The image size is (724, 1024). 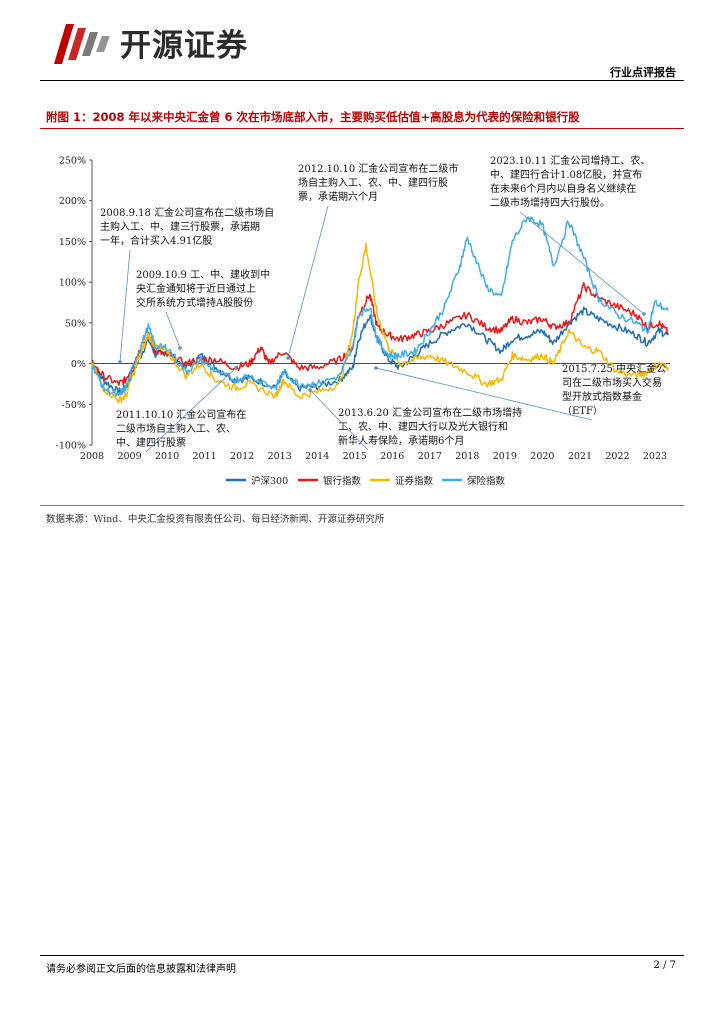 I want to click on source-divider, so click(x=362, y=505).